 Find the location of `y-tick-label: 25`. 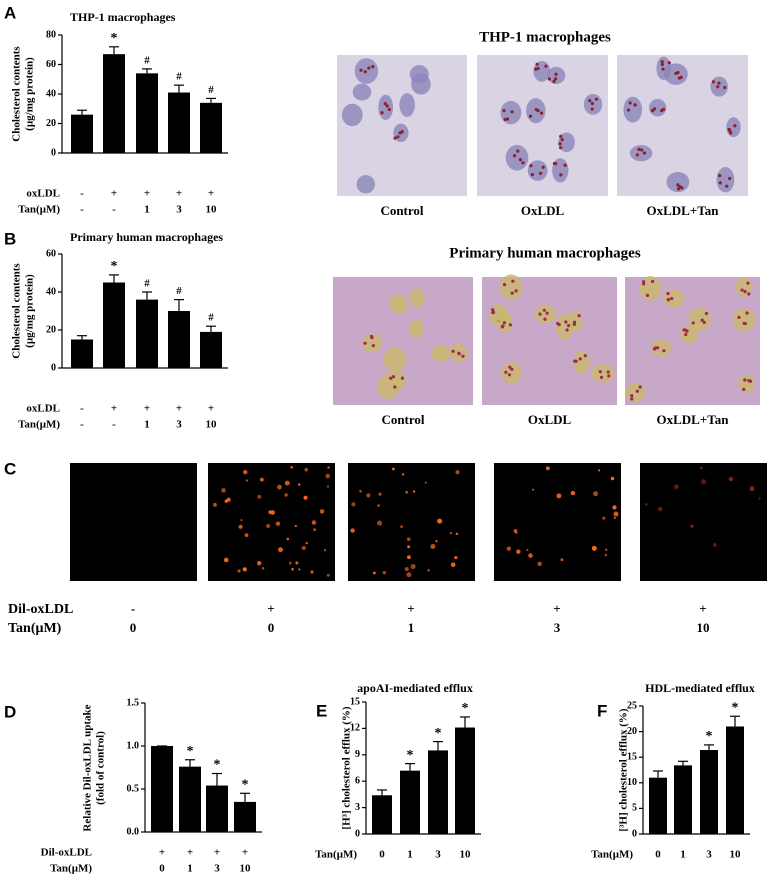

y-tick-label: 25 is located at coordinates (632, 705).